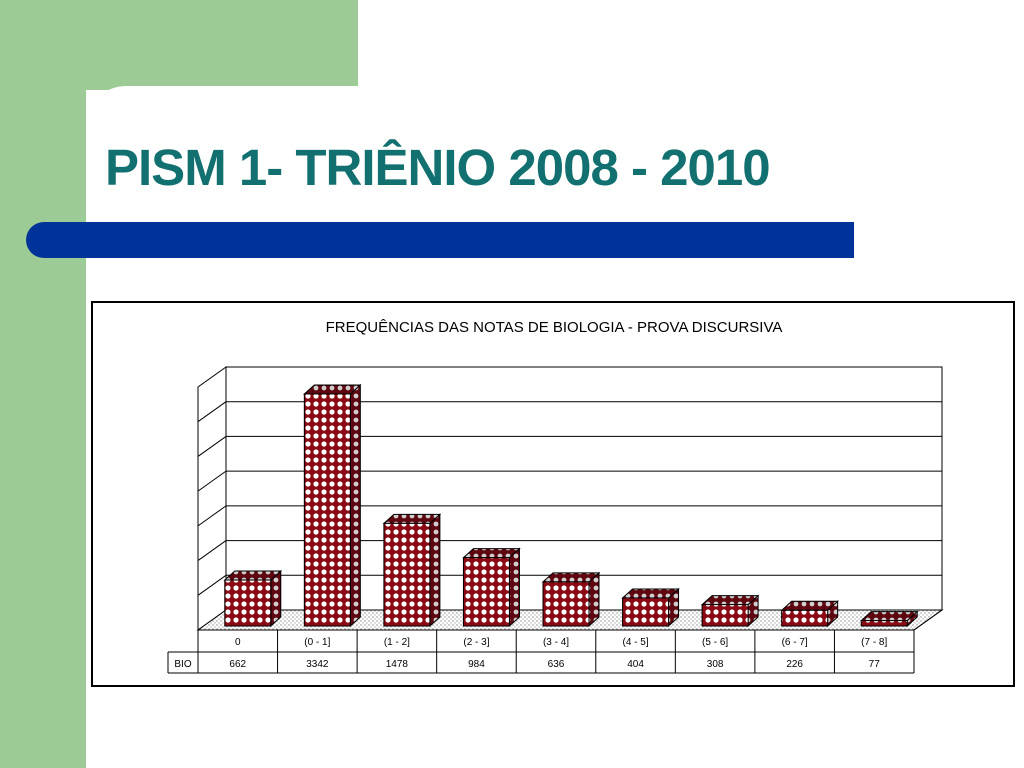 Image resolution: width=1024 pixels, height=768 pixels. Describe the element at coordinates (556, 664) in the screenshot. I see `data-label: 636` at that location.